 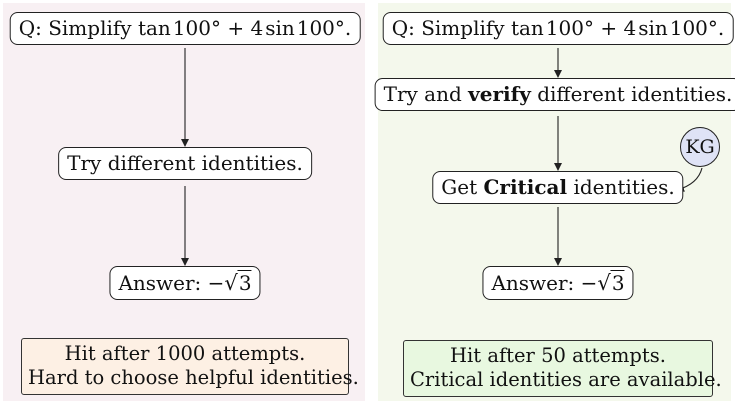 What do you see at coordinates (558, 187) in the screenshot?
I see `right-step-critical-node: Get Critical identities.` at bounding box center [558, 187].